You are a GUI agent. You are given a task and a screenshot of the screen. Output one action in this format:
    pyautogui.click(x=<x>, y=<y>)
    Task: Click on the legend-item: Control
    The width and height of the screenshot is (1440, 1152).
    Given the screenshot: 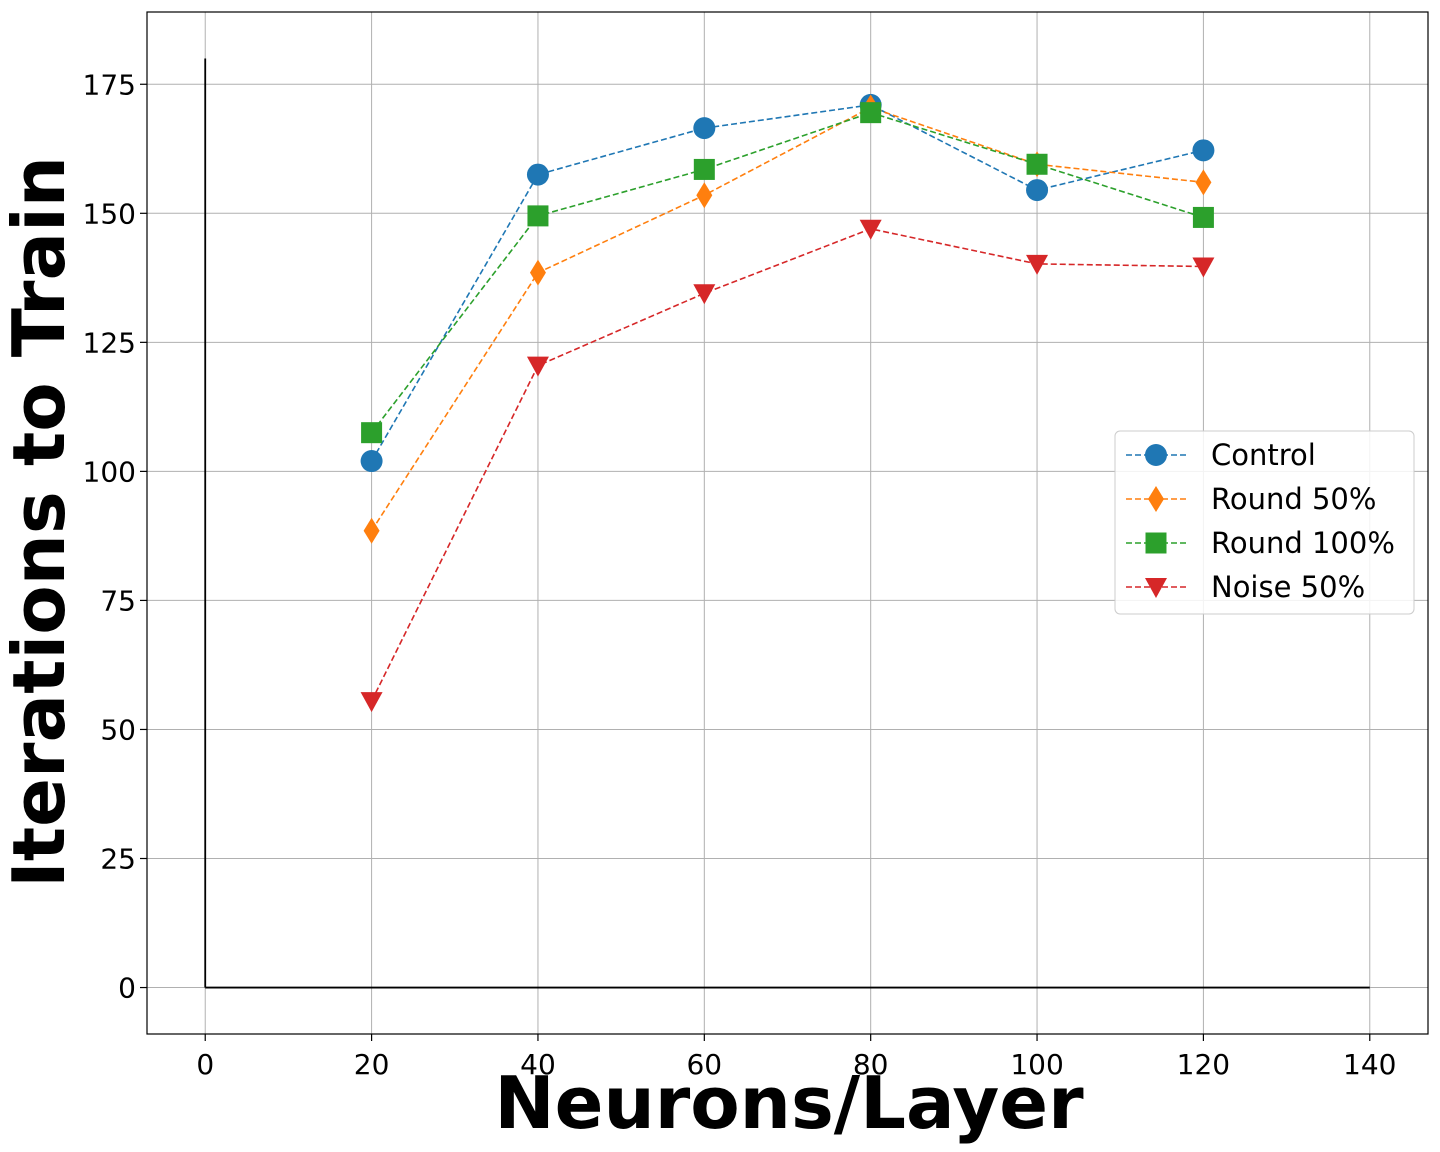 What is the action you would take?
    pyautogui.click(x=1221, y=455)
    